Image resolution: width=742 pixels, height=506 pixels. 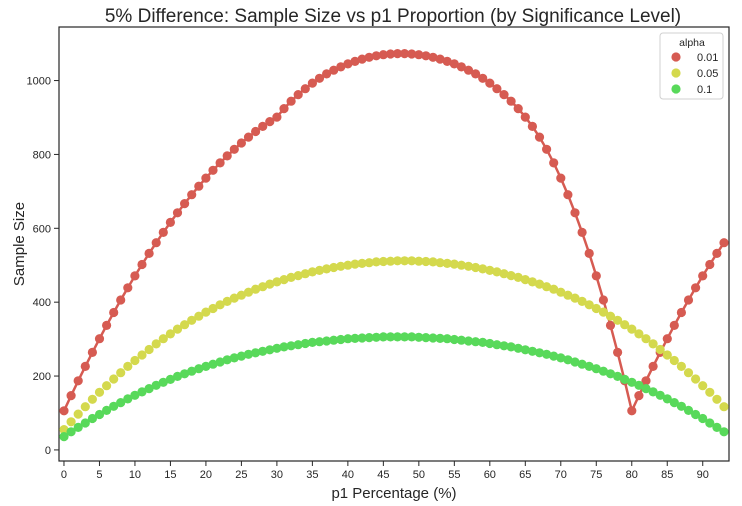 I want to click on y-tick-label: 600, so click(x=42, y=229).